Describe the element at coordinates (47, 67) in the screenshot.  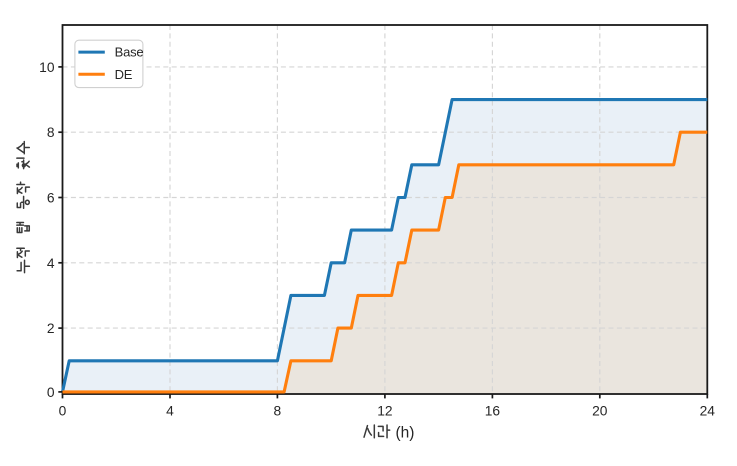
I see `svg-text: 10` at that location.